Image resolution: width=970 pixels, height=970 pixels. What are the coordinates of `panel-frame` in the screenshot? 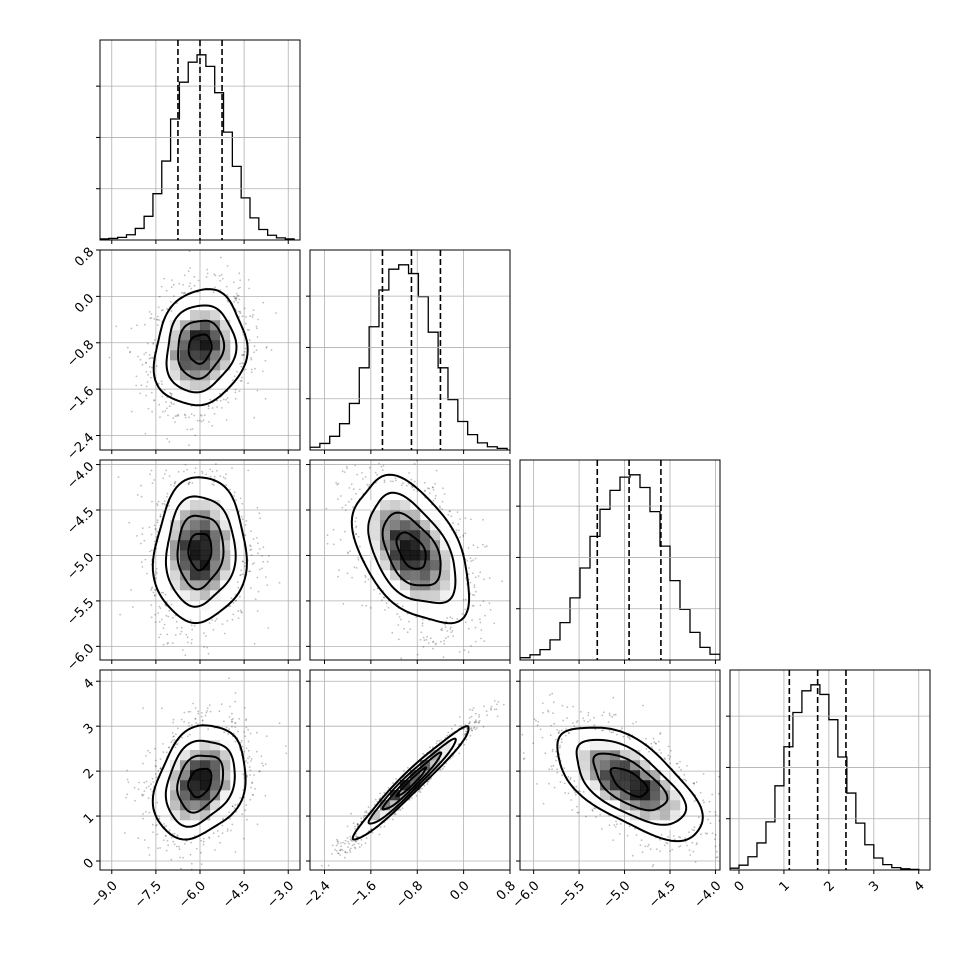 It's located at (410, 770).